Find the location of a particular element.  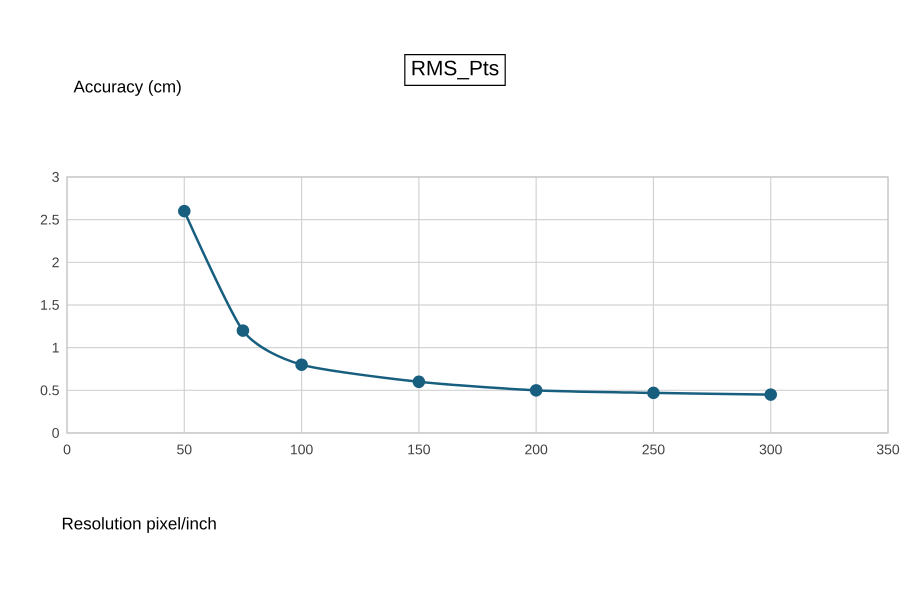

x-tick-label: 0 is located at coordinates (67, 449).